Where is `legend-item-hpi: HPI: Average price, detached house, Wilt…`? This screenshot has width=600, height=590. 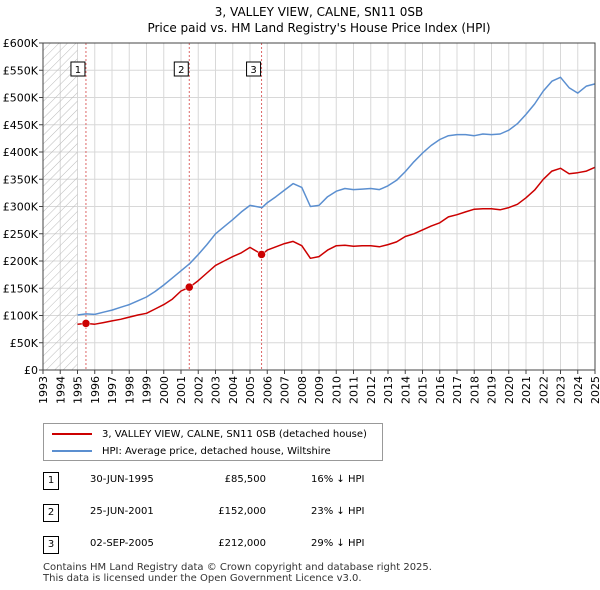 legend-item-hpi: HPI: Average price, detached house, Wilt… is located at coordinates (191, 452).